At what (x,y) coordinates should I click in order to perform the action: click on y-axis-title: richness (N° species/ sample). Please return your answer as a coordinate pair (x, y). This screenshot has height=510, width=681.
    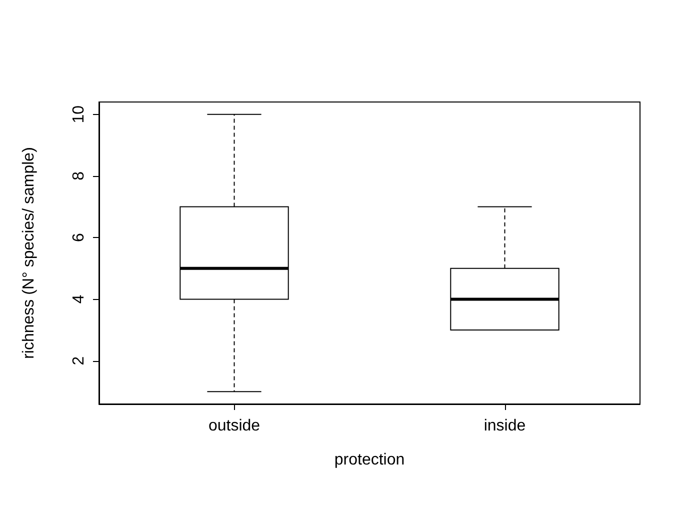
    Looking at the image, I should click on (29, 253).